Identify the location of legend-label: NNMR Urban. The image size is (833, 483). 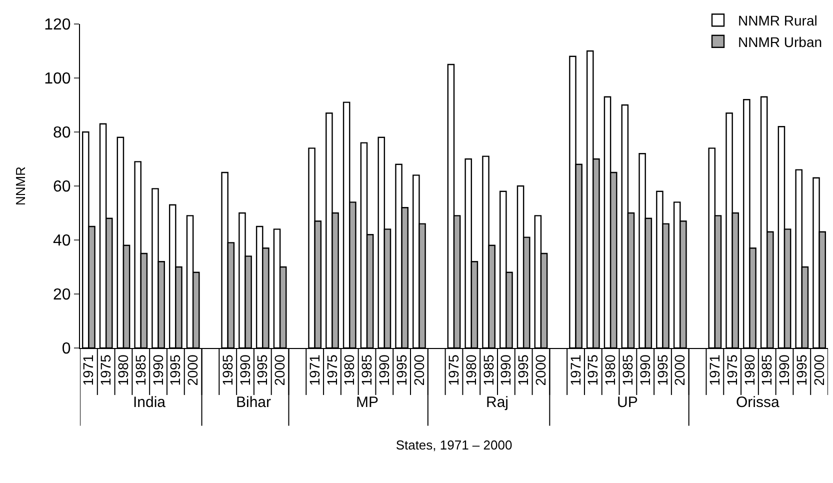
(780, 42).